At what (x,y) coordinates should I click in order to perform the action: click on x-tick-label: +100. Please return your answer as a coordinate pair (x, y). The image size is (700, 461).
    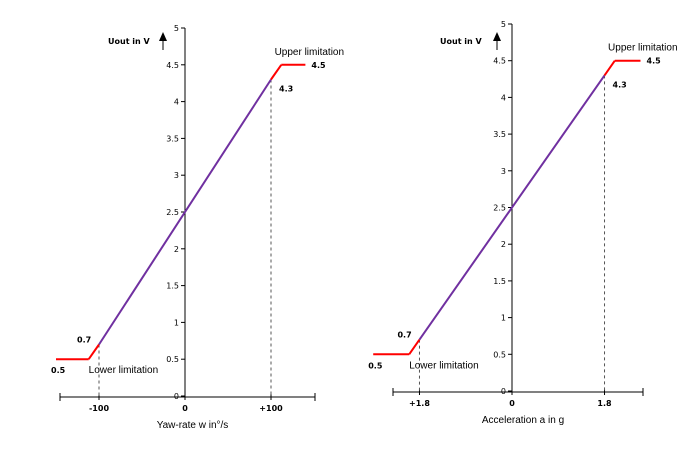
    Looking at the image, I should click on (271, 408).